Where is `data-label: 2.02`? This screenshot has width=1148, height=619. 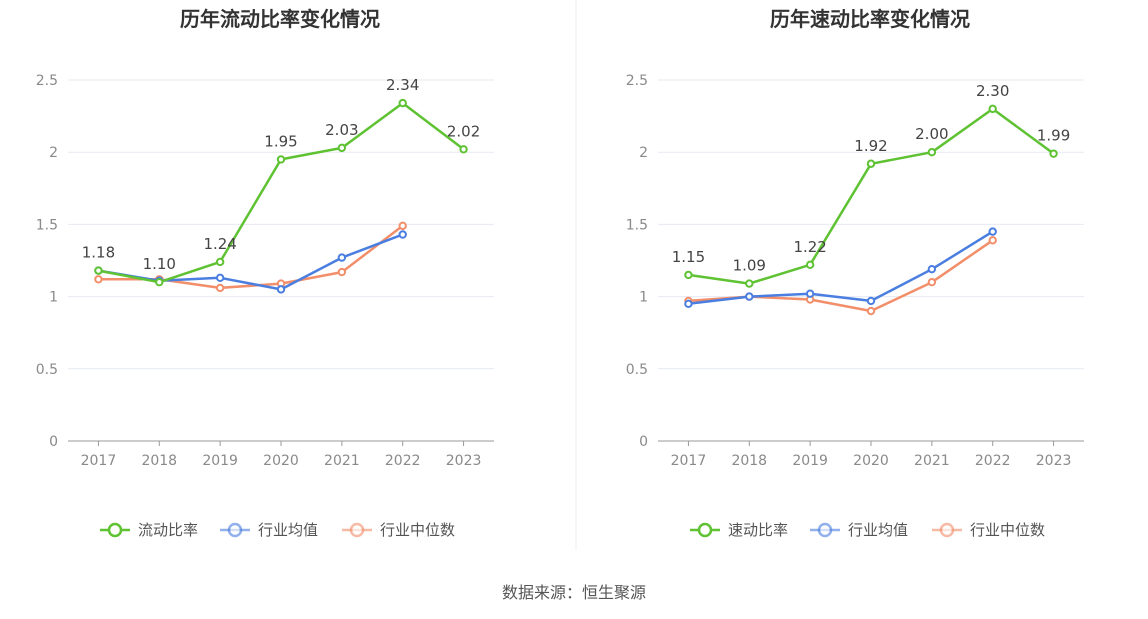 data-label: 2.02 is located at coordinates (463, 131).